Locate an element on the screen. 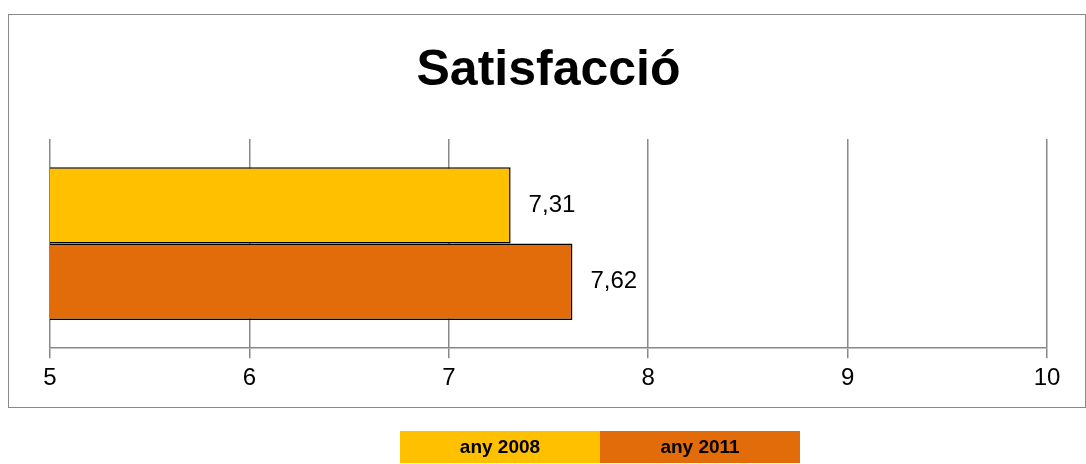 The image size is (1086, 464). data-label: 7,31 is located at coordinates (552, 204).